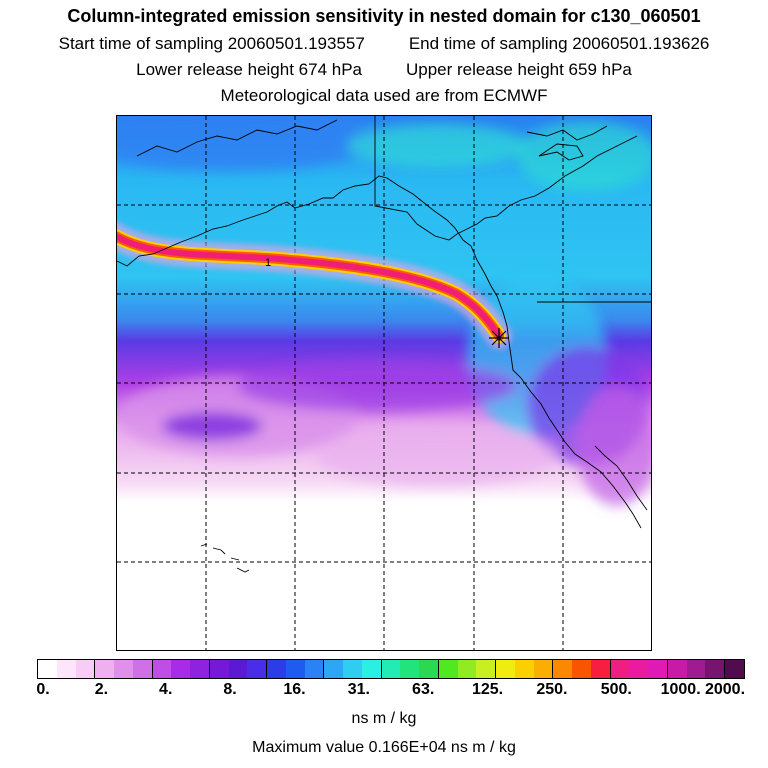  I want to click on met-data-label: Meteorological data used are from ECMWF, so click(384, 95).